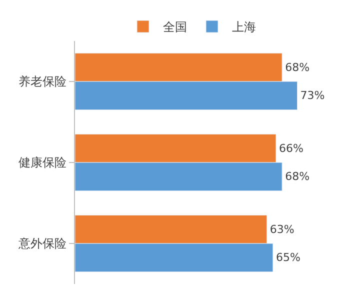  I want to click on y-tick-label: 养老保险, so click(42, 81).